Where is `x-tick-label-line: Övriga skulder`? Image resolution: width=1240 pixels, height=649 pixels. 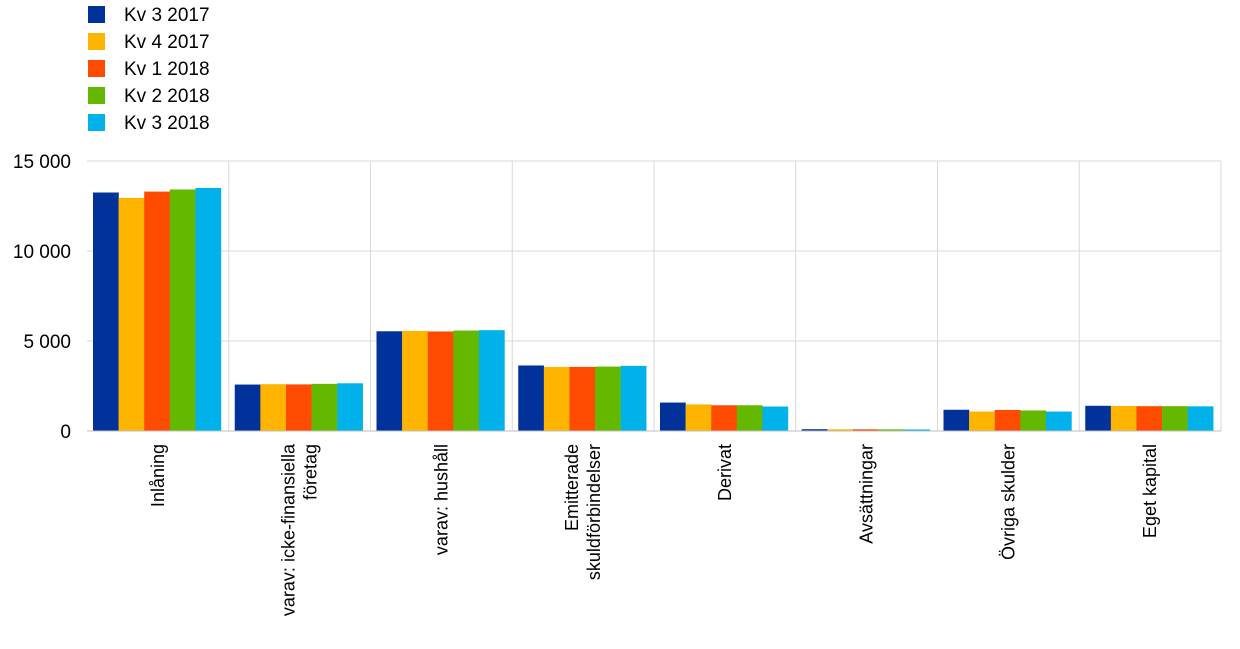 x-tick-label-line: Övriga skulder is located at coordinates (1008, 502).